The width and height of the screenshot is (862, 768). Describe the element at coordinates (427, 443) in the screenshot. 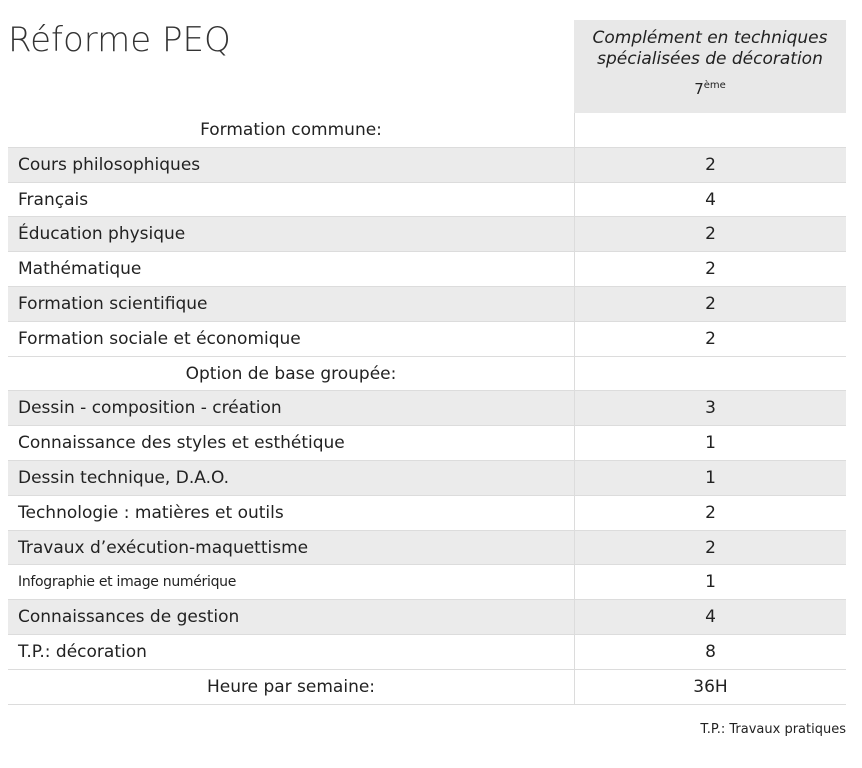

I see `table-row: Connaissance des styles et esthétique 1` at that location.